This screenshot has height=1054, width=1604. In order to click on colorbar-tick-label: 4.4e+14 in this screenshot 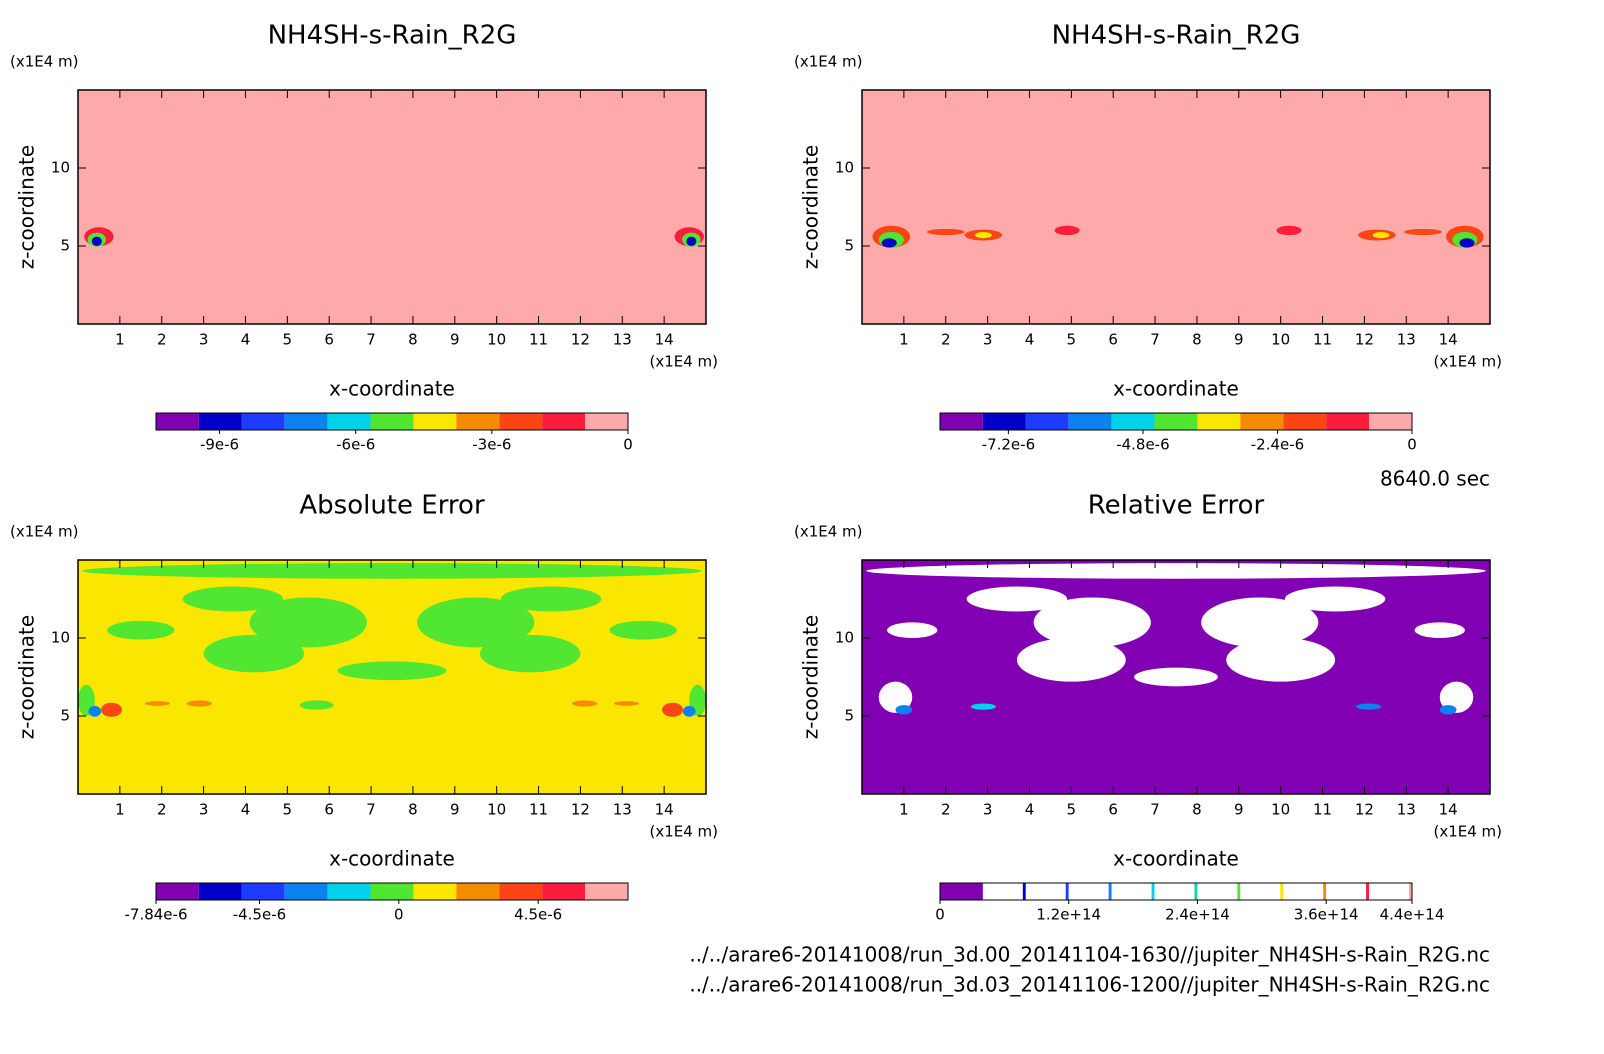, I will do `click(1412, 915)`.